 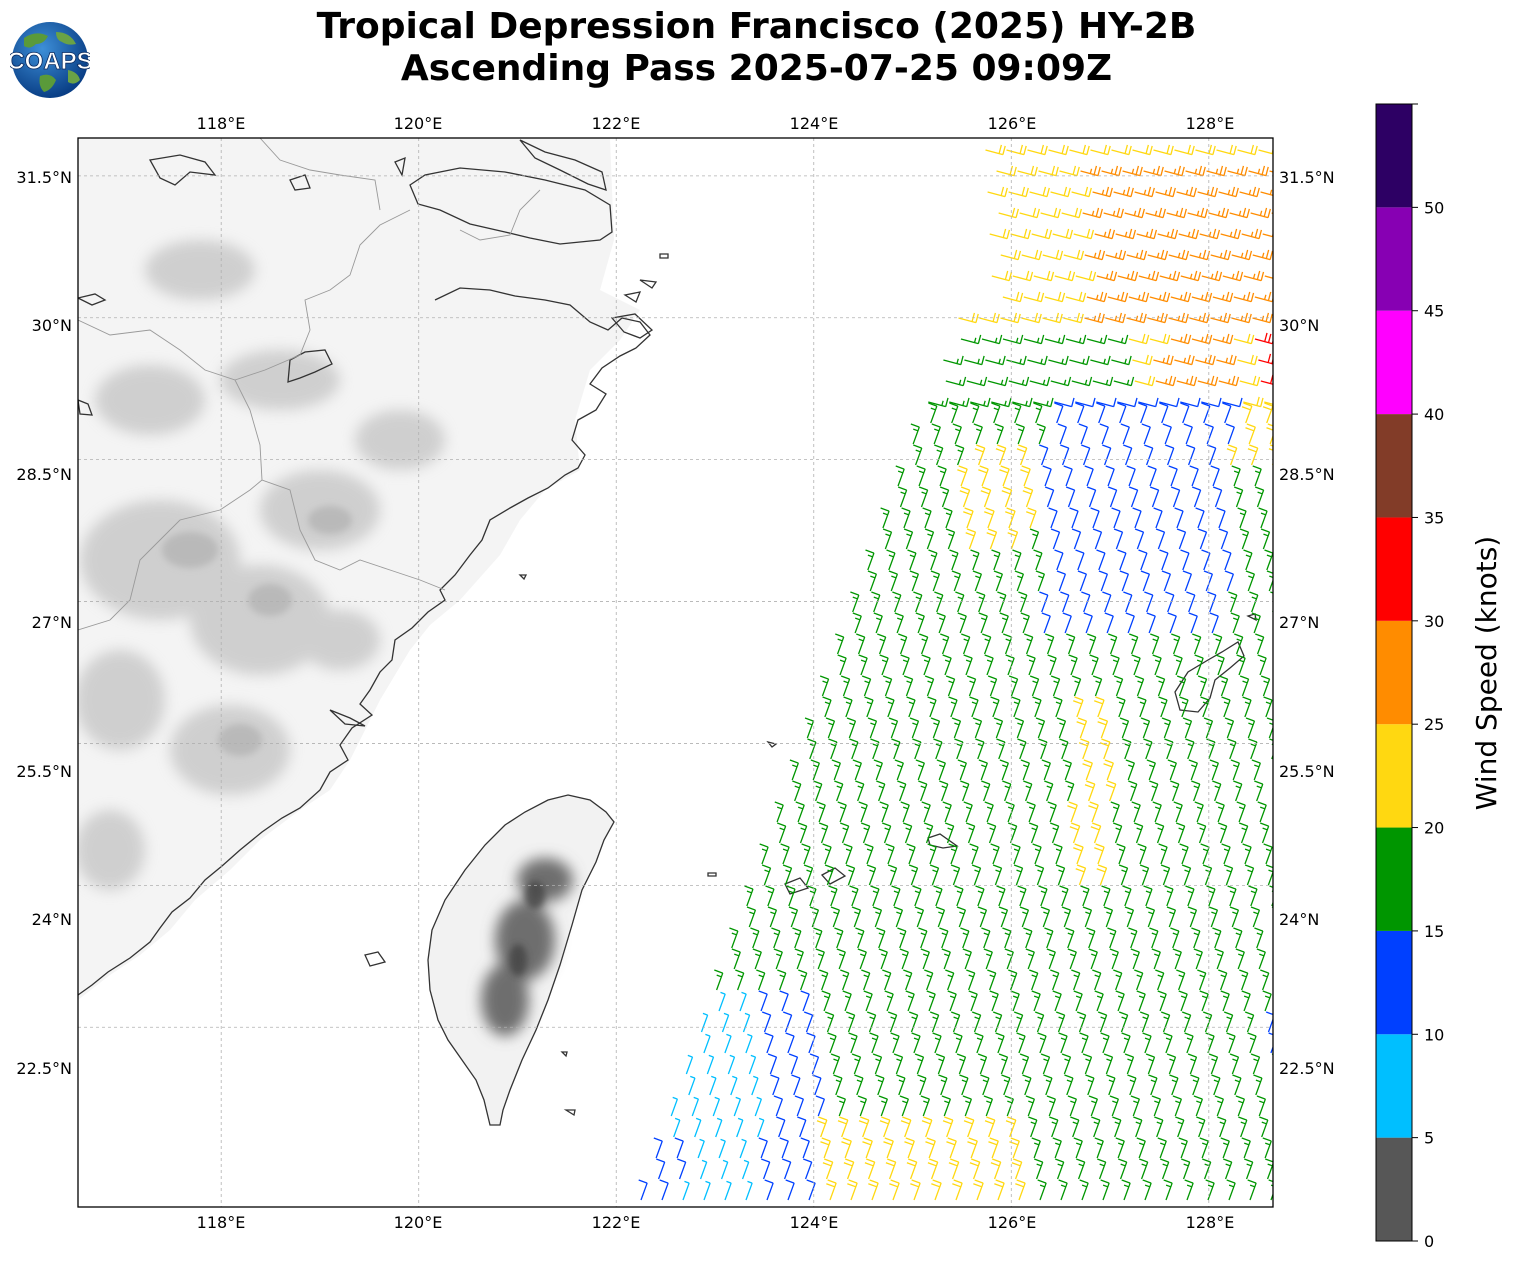 What do you see at coordinates (1210, 1222) in the screenshot?
I see `lon-tick-label: 128°E` at bounding box center [1210, 1222].